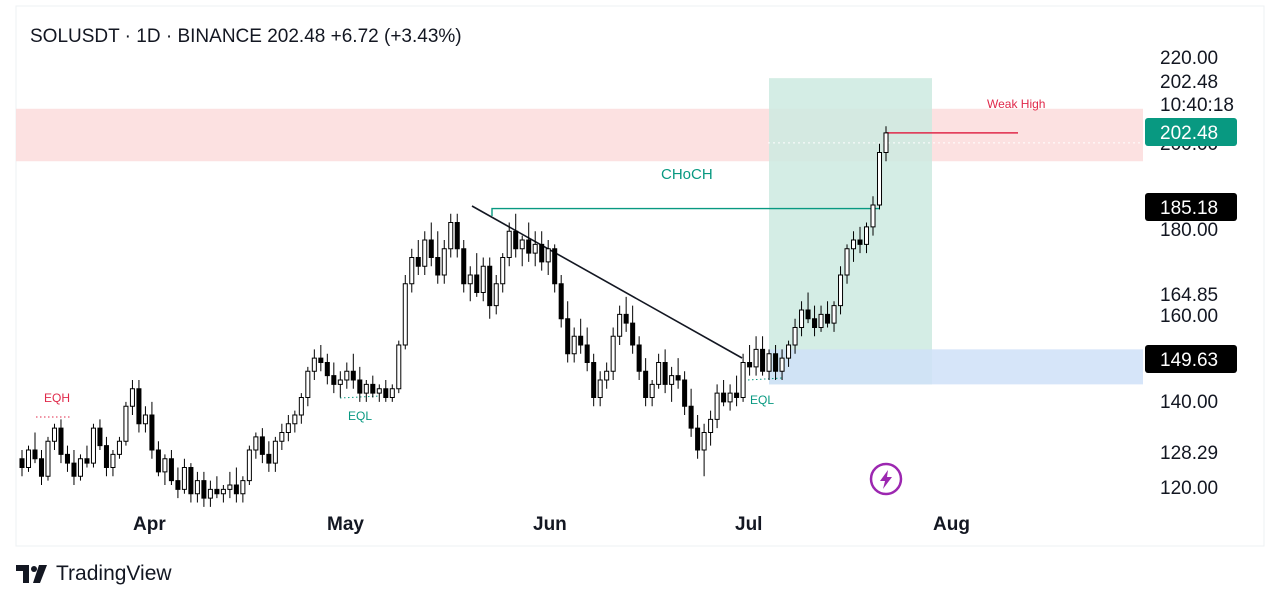 Image resolution: width=1280 pixels, height=603 pixels. I want to click on price-label-128-29: 128.29, so click(1189, 453).